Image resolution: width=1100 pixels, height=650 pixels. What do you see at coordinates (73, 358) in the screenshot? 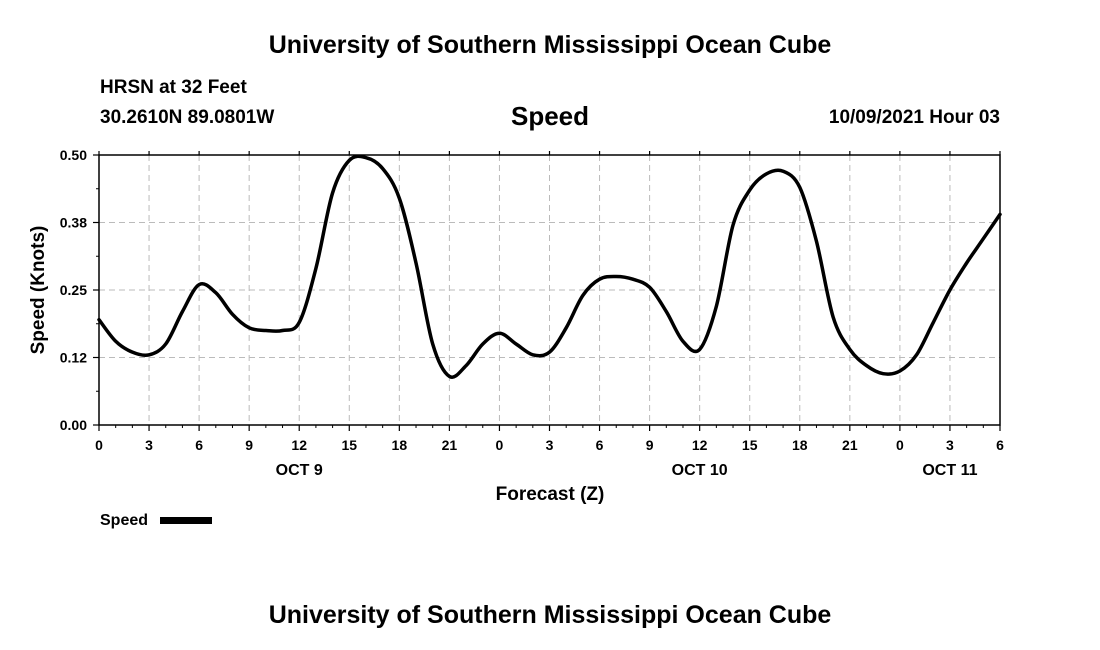
I see `y-tick-label: 0.12` at bounding box center [73, 358].